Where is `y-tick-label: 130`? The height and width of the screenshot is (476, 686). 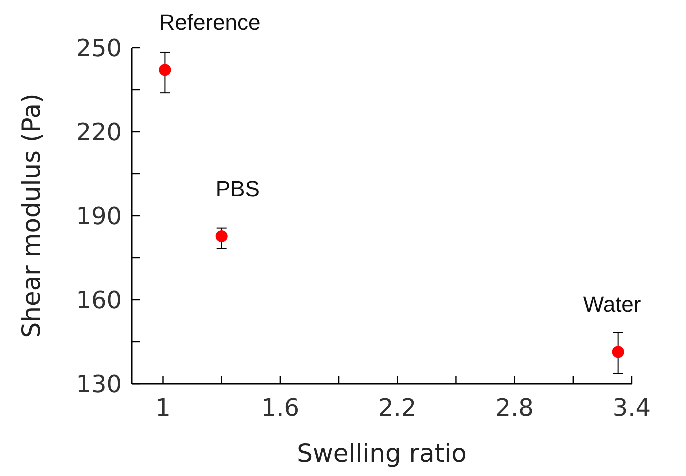
y-tick-label: 130 is located at coordinates (99, 384).